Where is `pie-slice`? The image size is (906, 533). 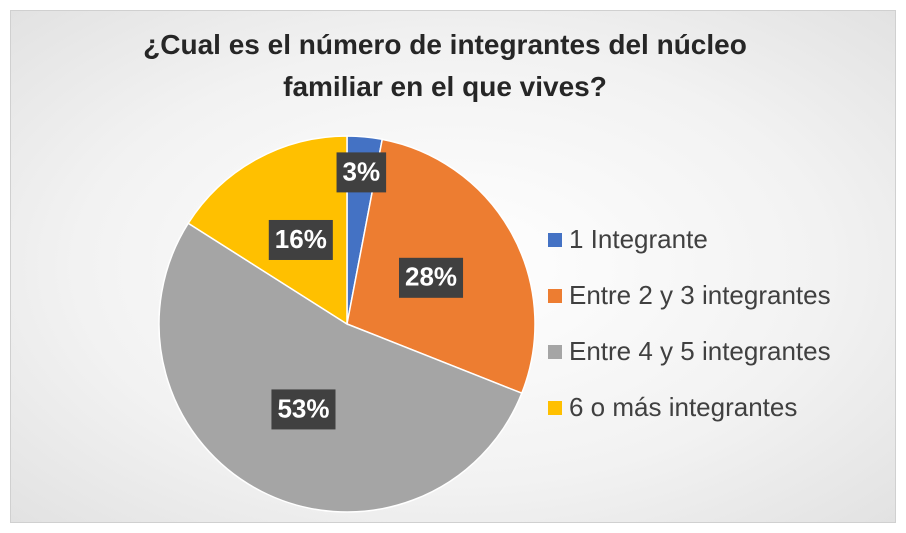
pie-slice is located at coordinates (267, 230).